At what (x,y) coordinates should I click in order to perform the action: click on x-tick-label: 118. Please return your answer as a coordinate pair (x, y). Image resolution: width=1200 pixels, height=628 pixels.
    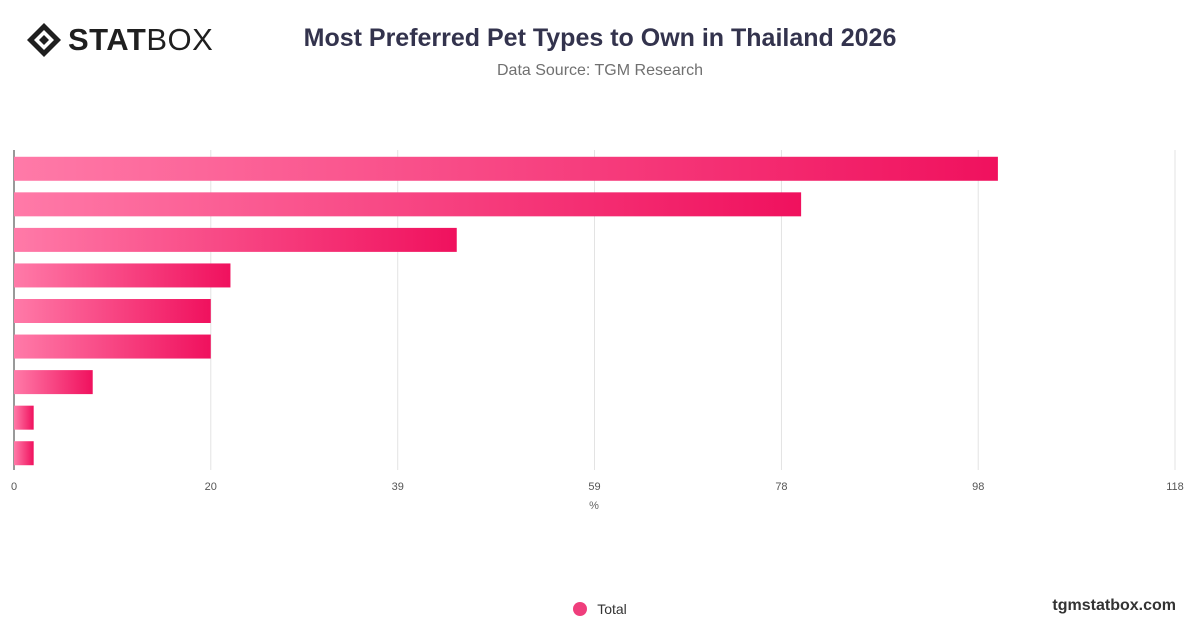
    Looking at the image, I should click on (1175, 487).